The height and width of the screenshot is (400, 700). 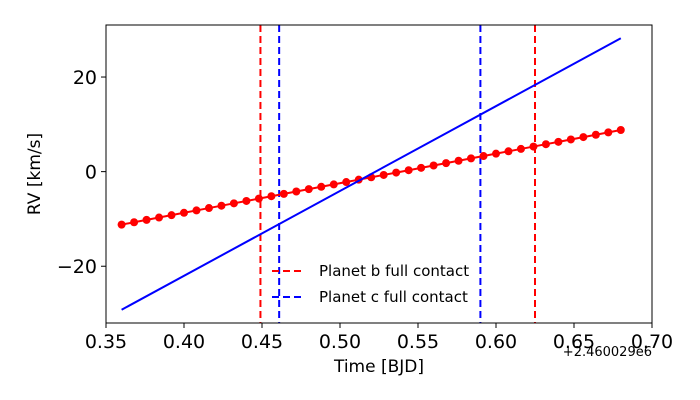 I want to click on y-axis-ticks: −20 0 20, so click(x=81, y=172).